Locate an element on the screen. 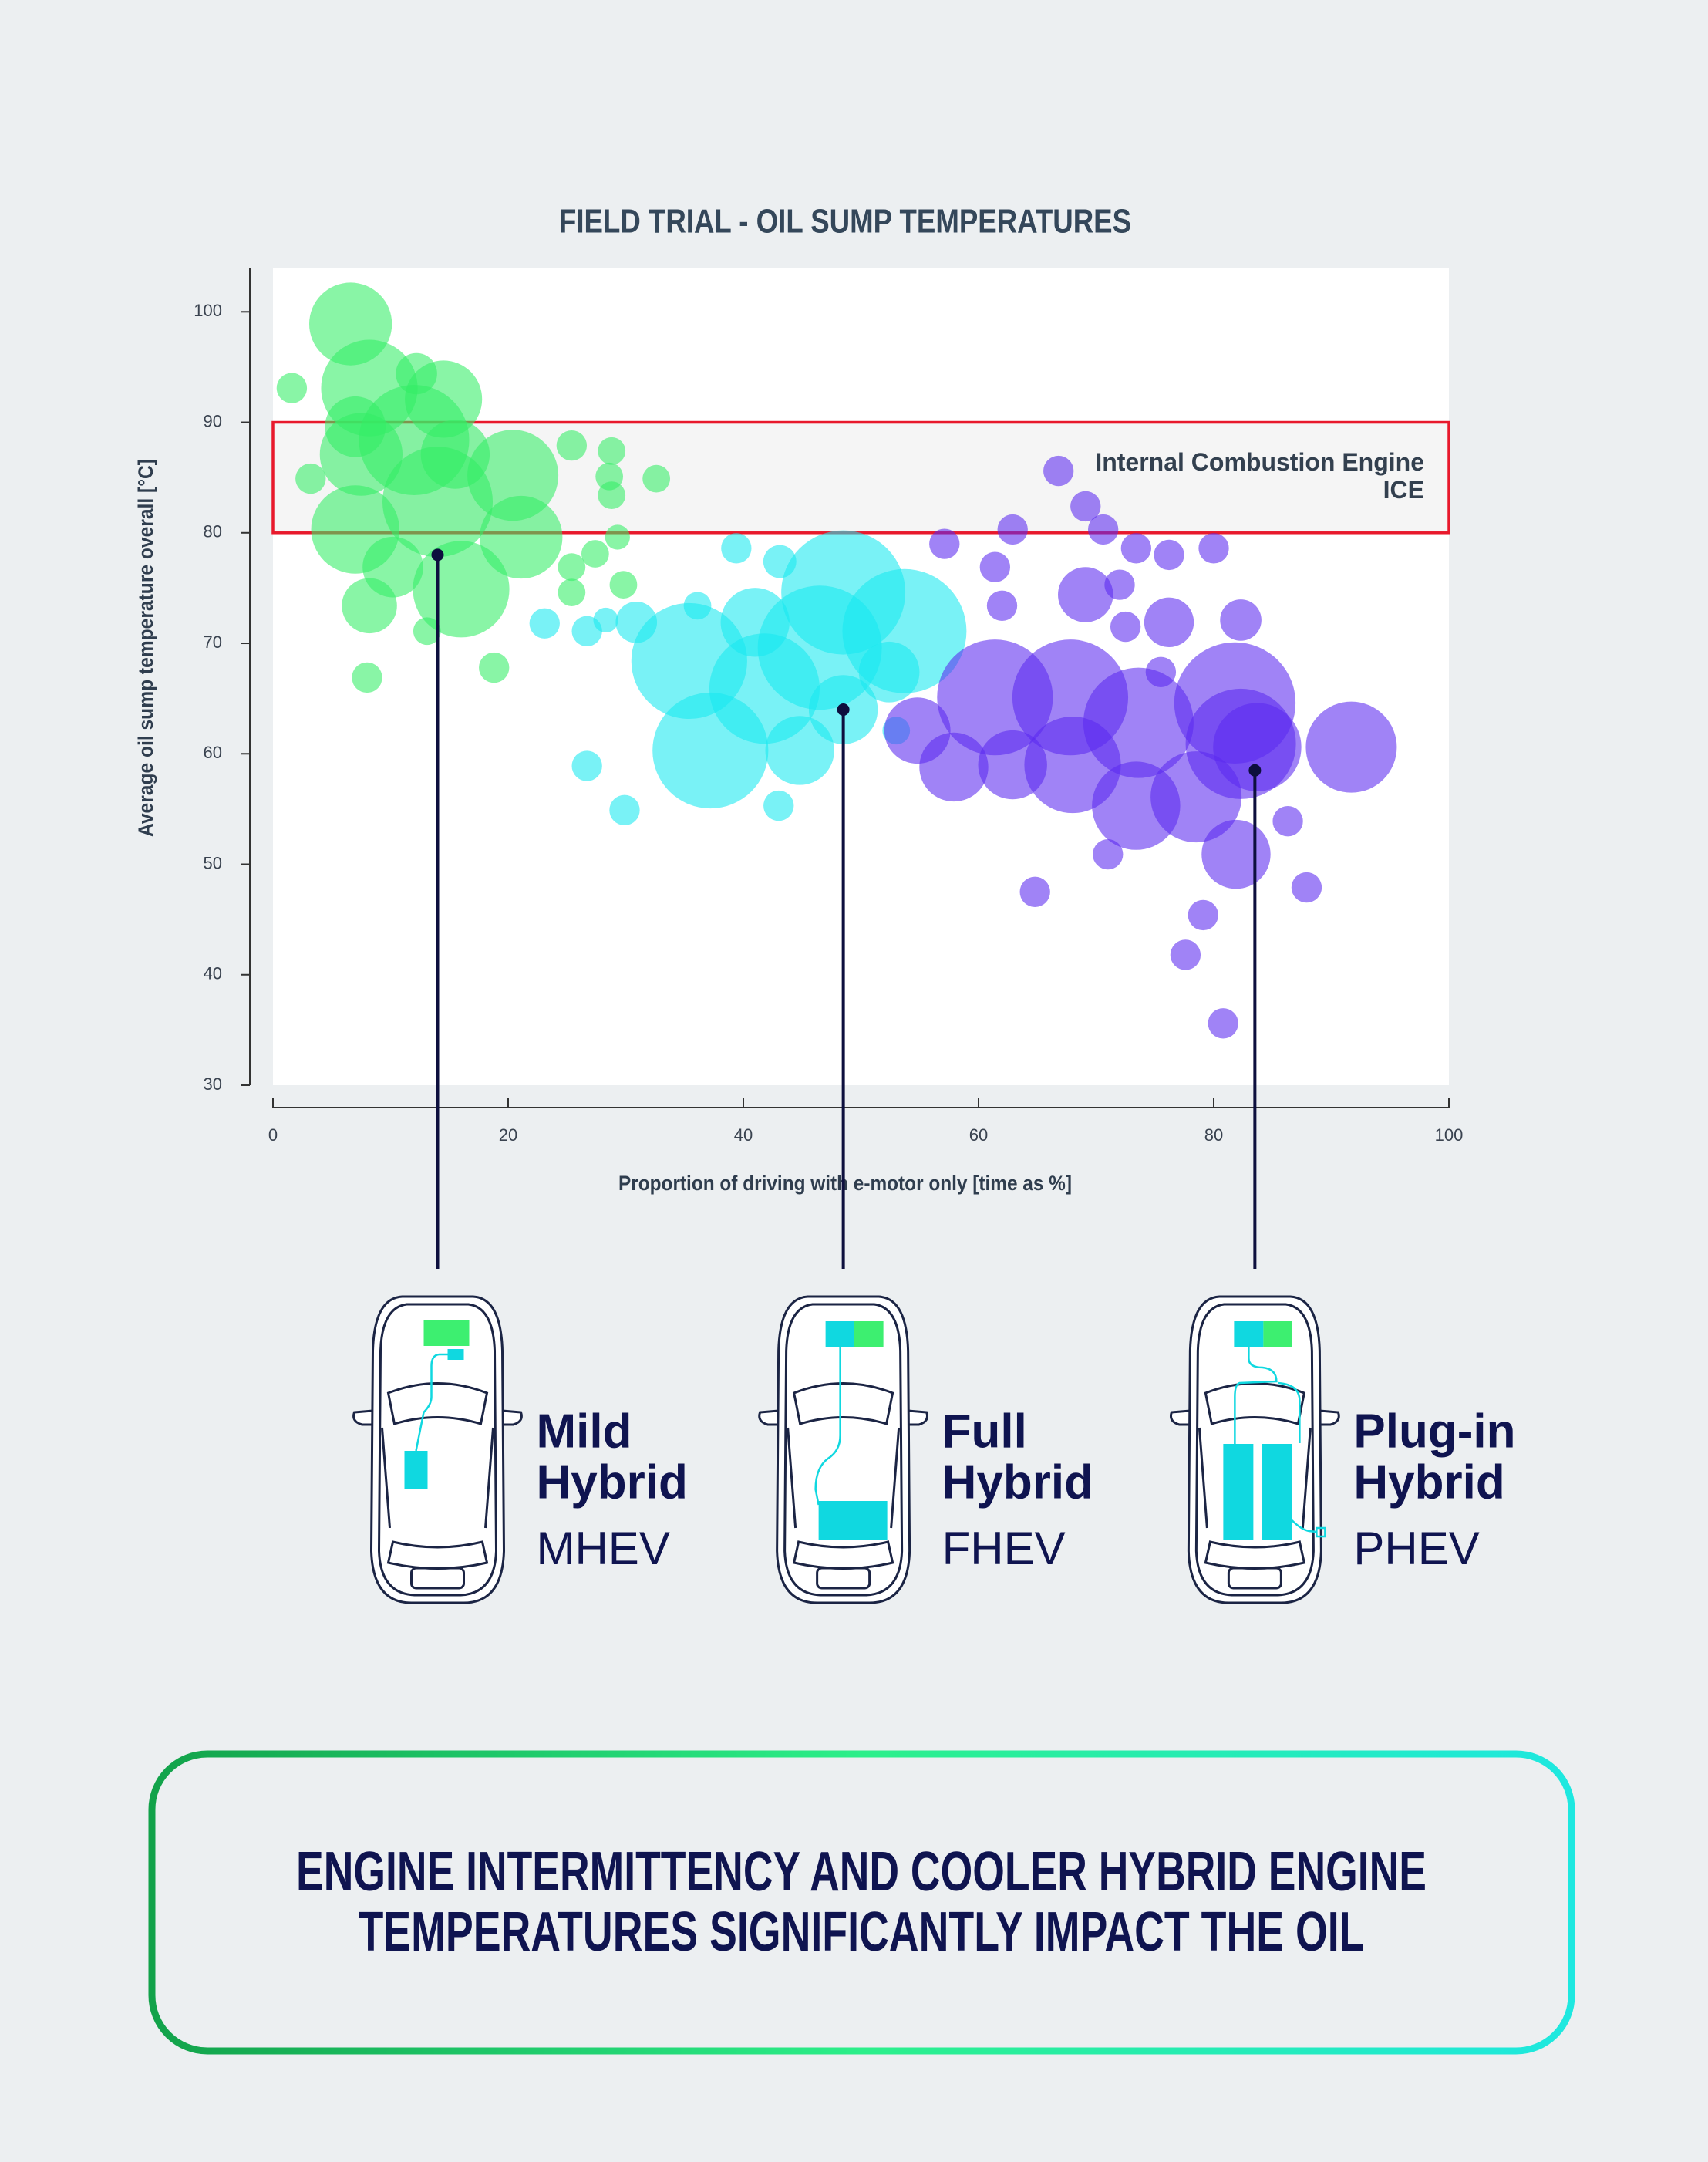 Image resolution: width=1708 pixels, height=2162 pixels. x-tick-label: 40 is located at coordinates (744, 1135).